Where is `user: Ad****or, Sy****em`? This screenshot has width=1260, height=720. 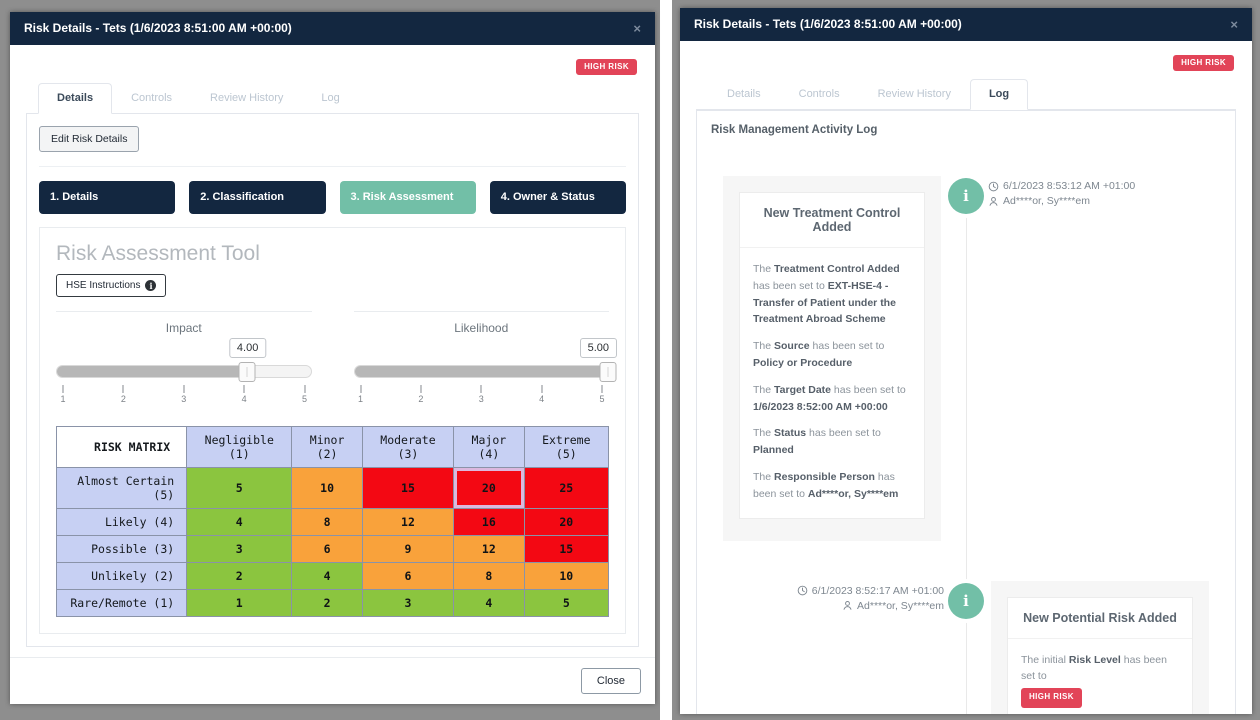 user: Ad****or, Sy****em is located at coordinates (900, 605).